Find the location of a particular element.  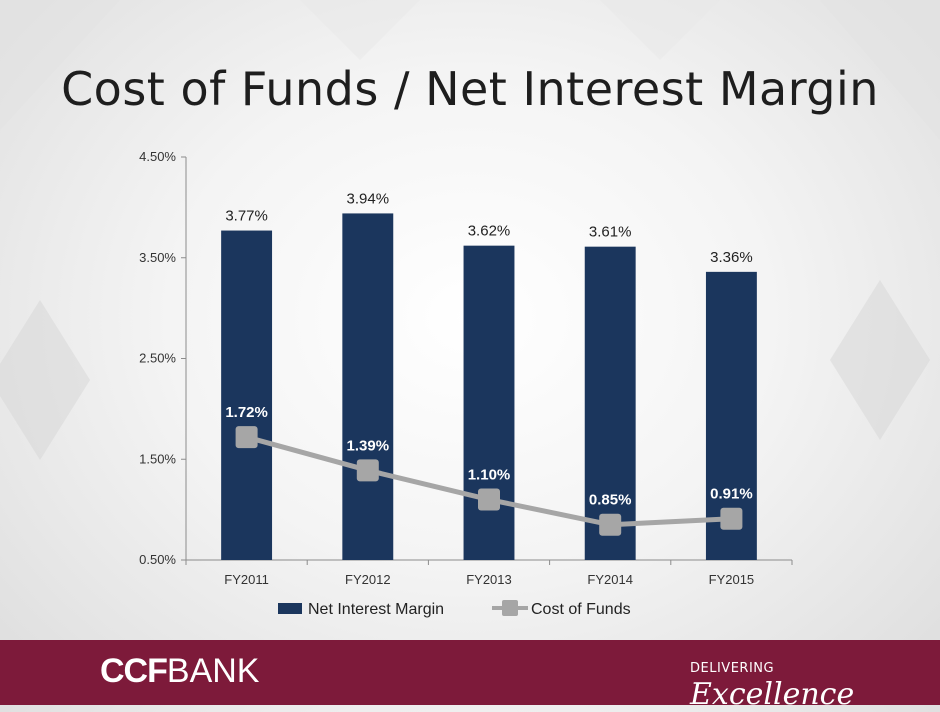

line-data-label: 1.39% is located at coordinates (368, 445).